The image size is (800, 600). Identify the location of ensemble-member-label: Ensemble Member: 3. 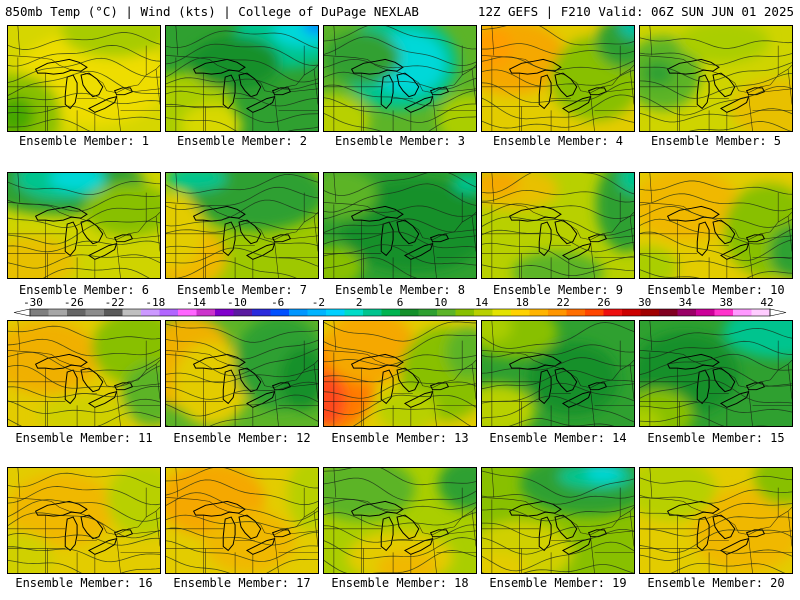
(400, 141).